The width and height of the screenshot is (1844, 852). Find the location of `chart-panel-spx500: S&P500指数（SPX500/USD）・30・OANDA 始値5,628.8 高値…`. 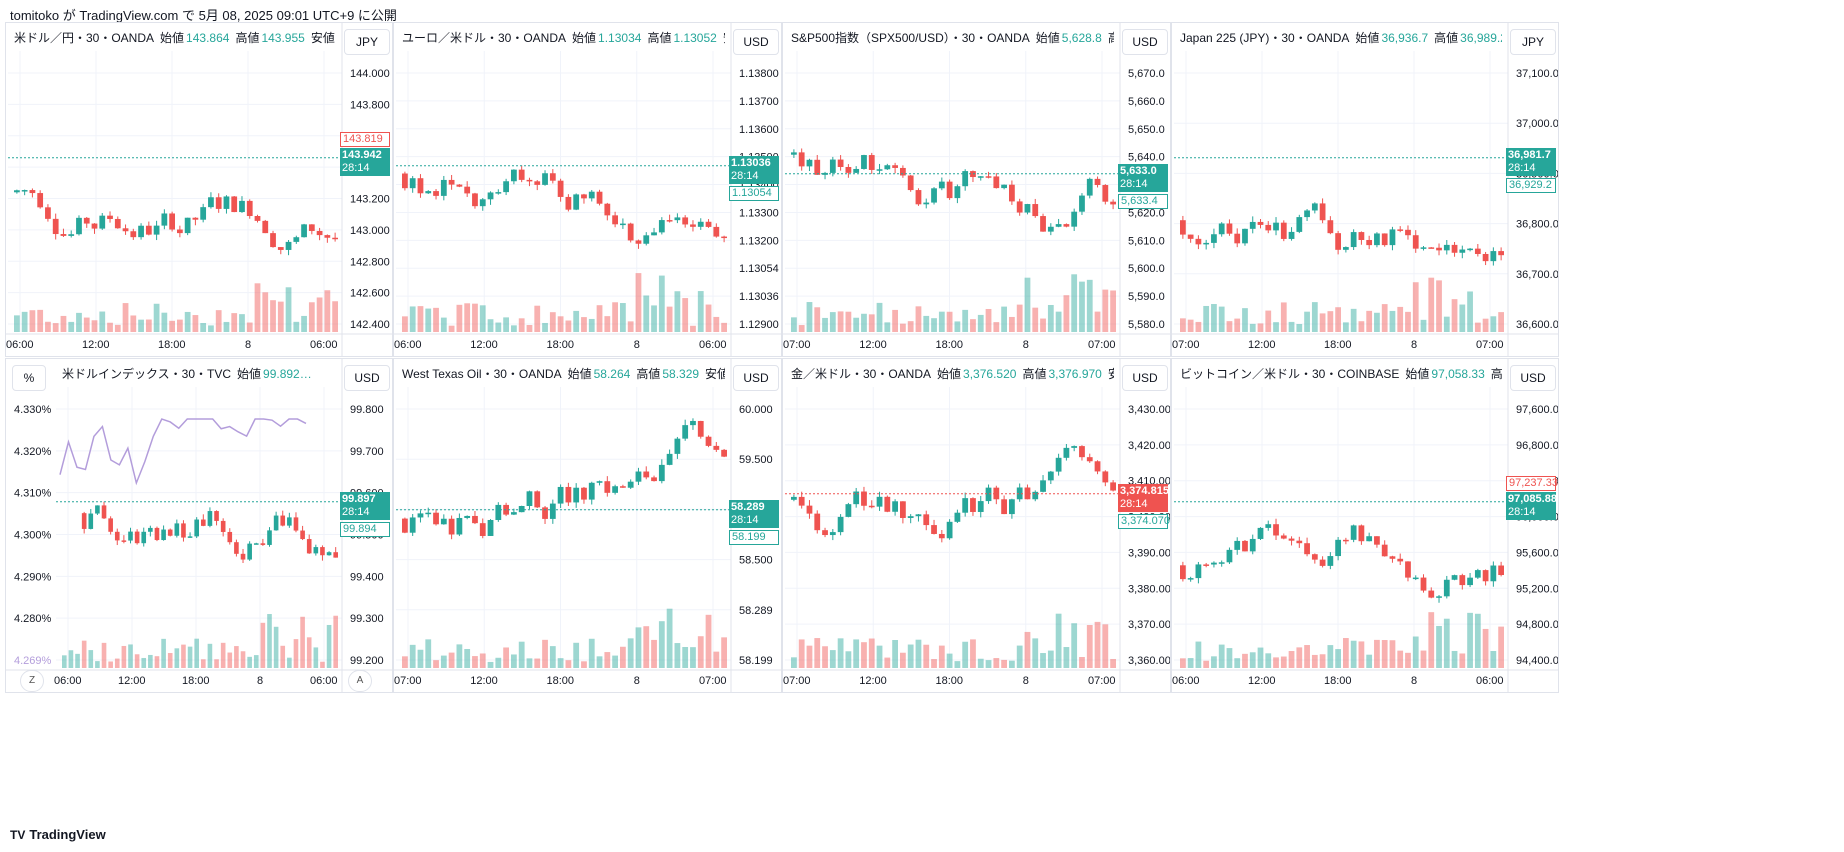

chart-panel-spx500: S&P500指数（SPX500/USD）・30・OANDA 始値5,628.8 高値… is located at coordinates (976, 189).